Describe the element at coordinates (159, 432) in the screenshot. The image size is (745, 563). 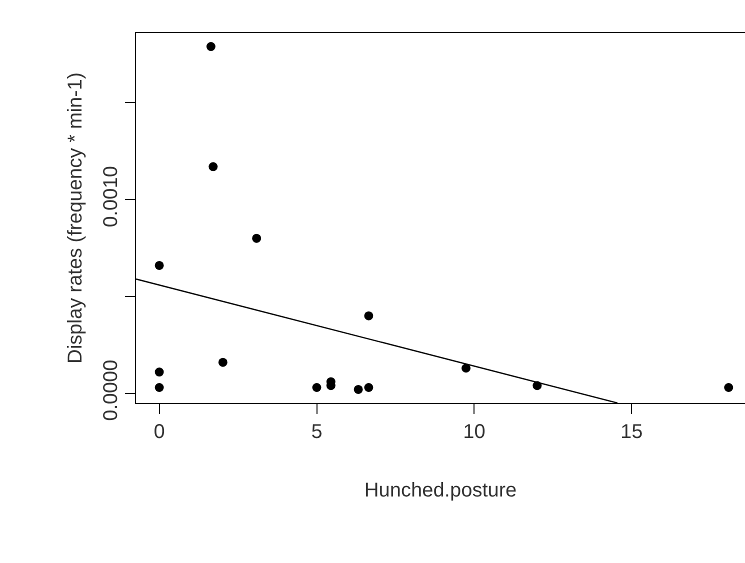
I see `x-tick-label: 0` at that location.